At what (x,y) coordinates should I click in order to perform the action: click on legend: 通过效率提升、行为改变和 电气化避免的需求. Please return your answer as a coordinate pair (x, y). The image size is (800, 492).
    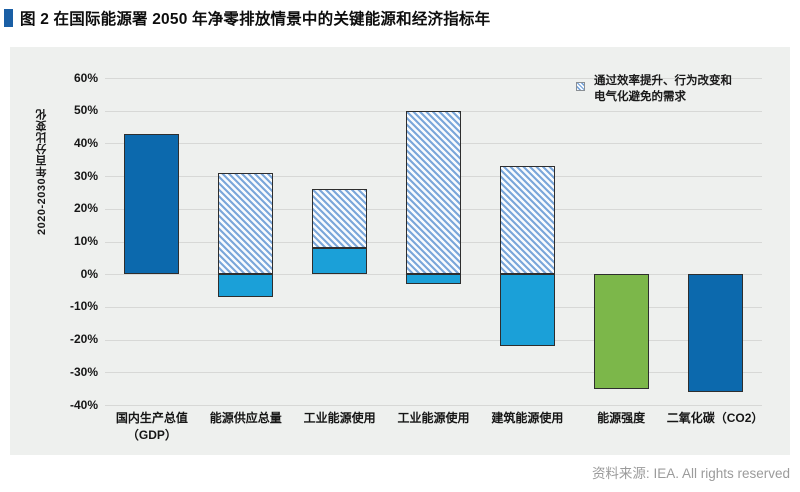
    Looking at the image, I should click on (654, 89).